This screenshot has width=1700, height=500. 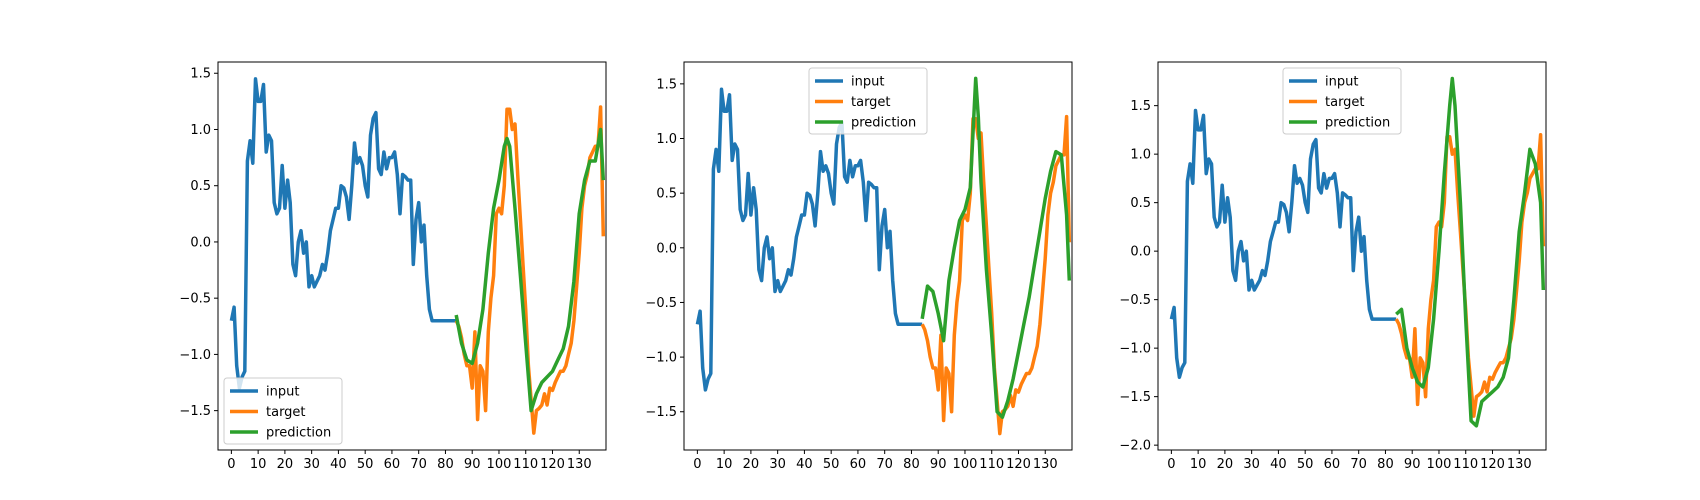 I want to click on legend-2: input target prediction, so click(x=868, y=101).